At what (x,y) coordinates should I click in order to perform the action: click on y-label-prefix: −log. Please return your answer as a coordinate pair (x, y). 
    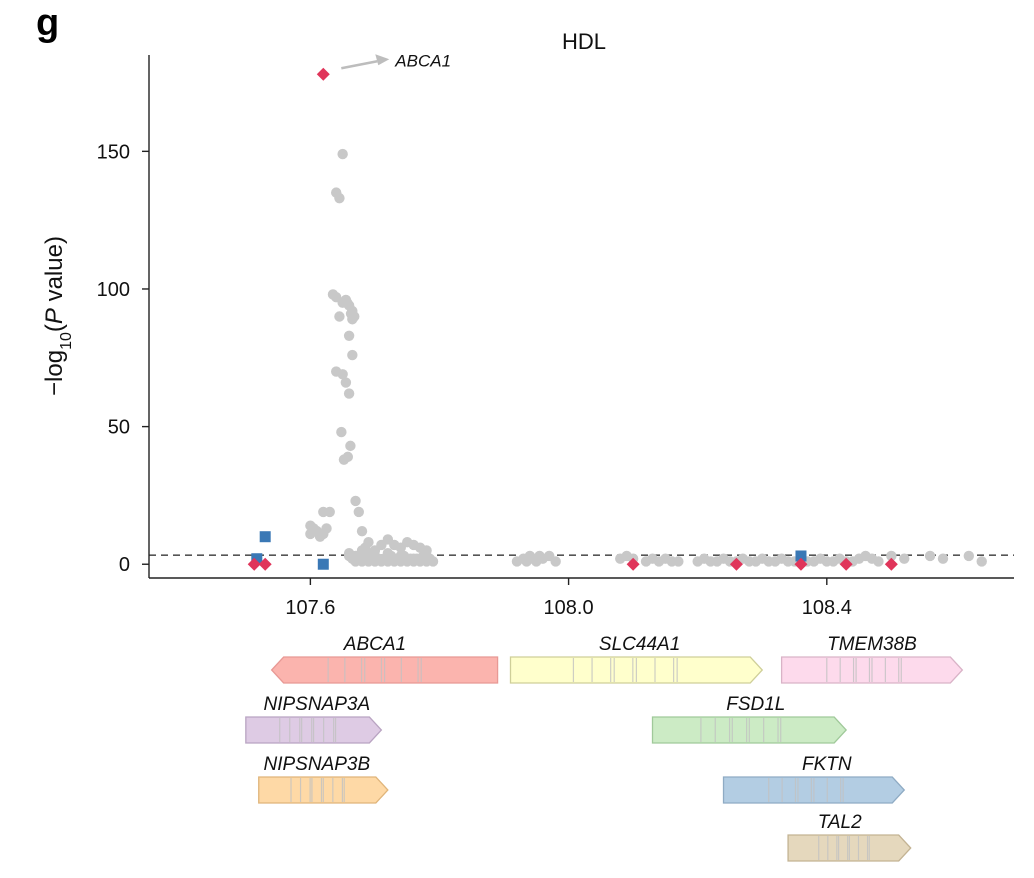
    Looking at the image, I should click on (54, 373).